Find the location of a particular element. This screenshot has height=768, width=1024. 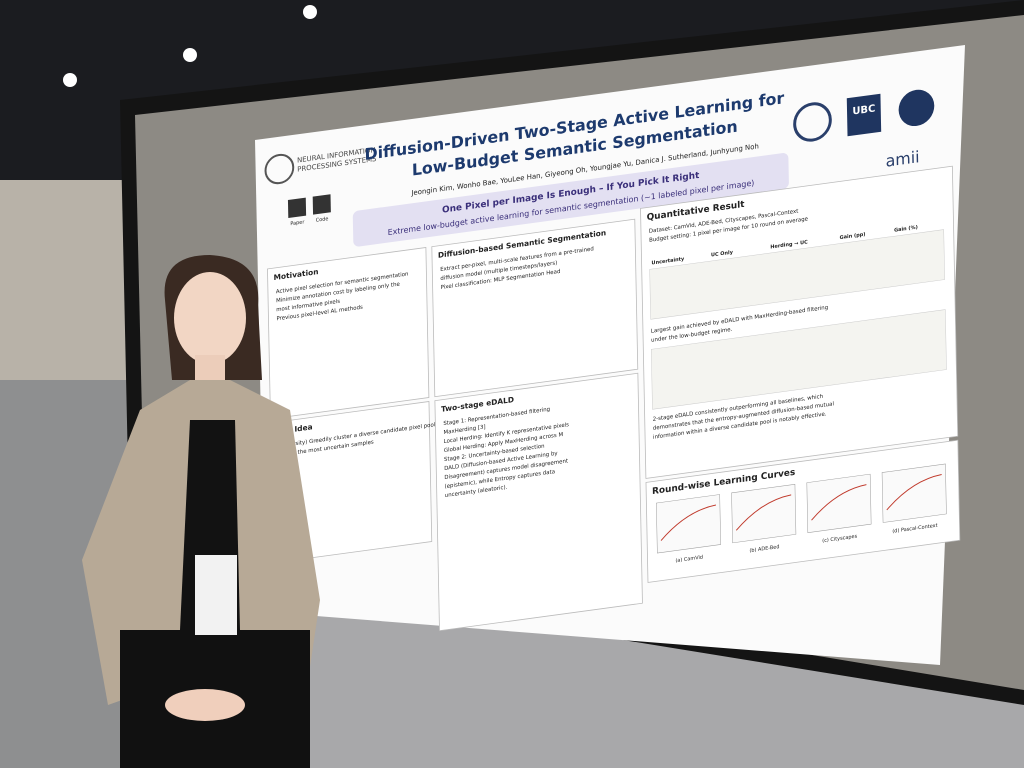

badge is located at coordinates (216, 595).